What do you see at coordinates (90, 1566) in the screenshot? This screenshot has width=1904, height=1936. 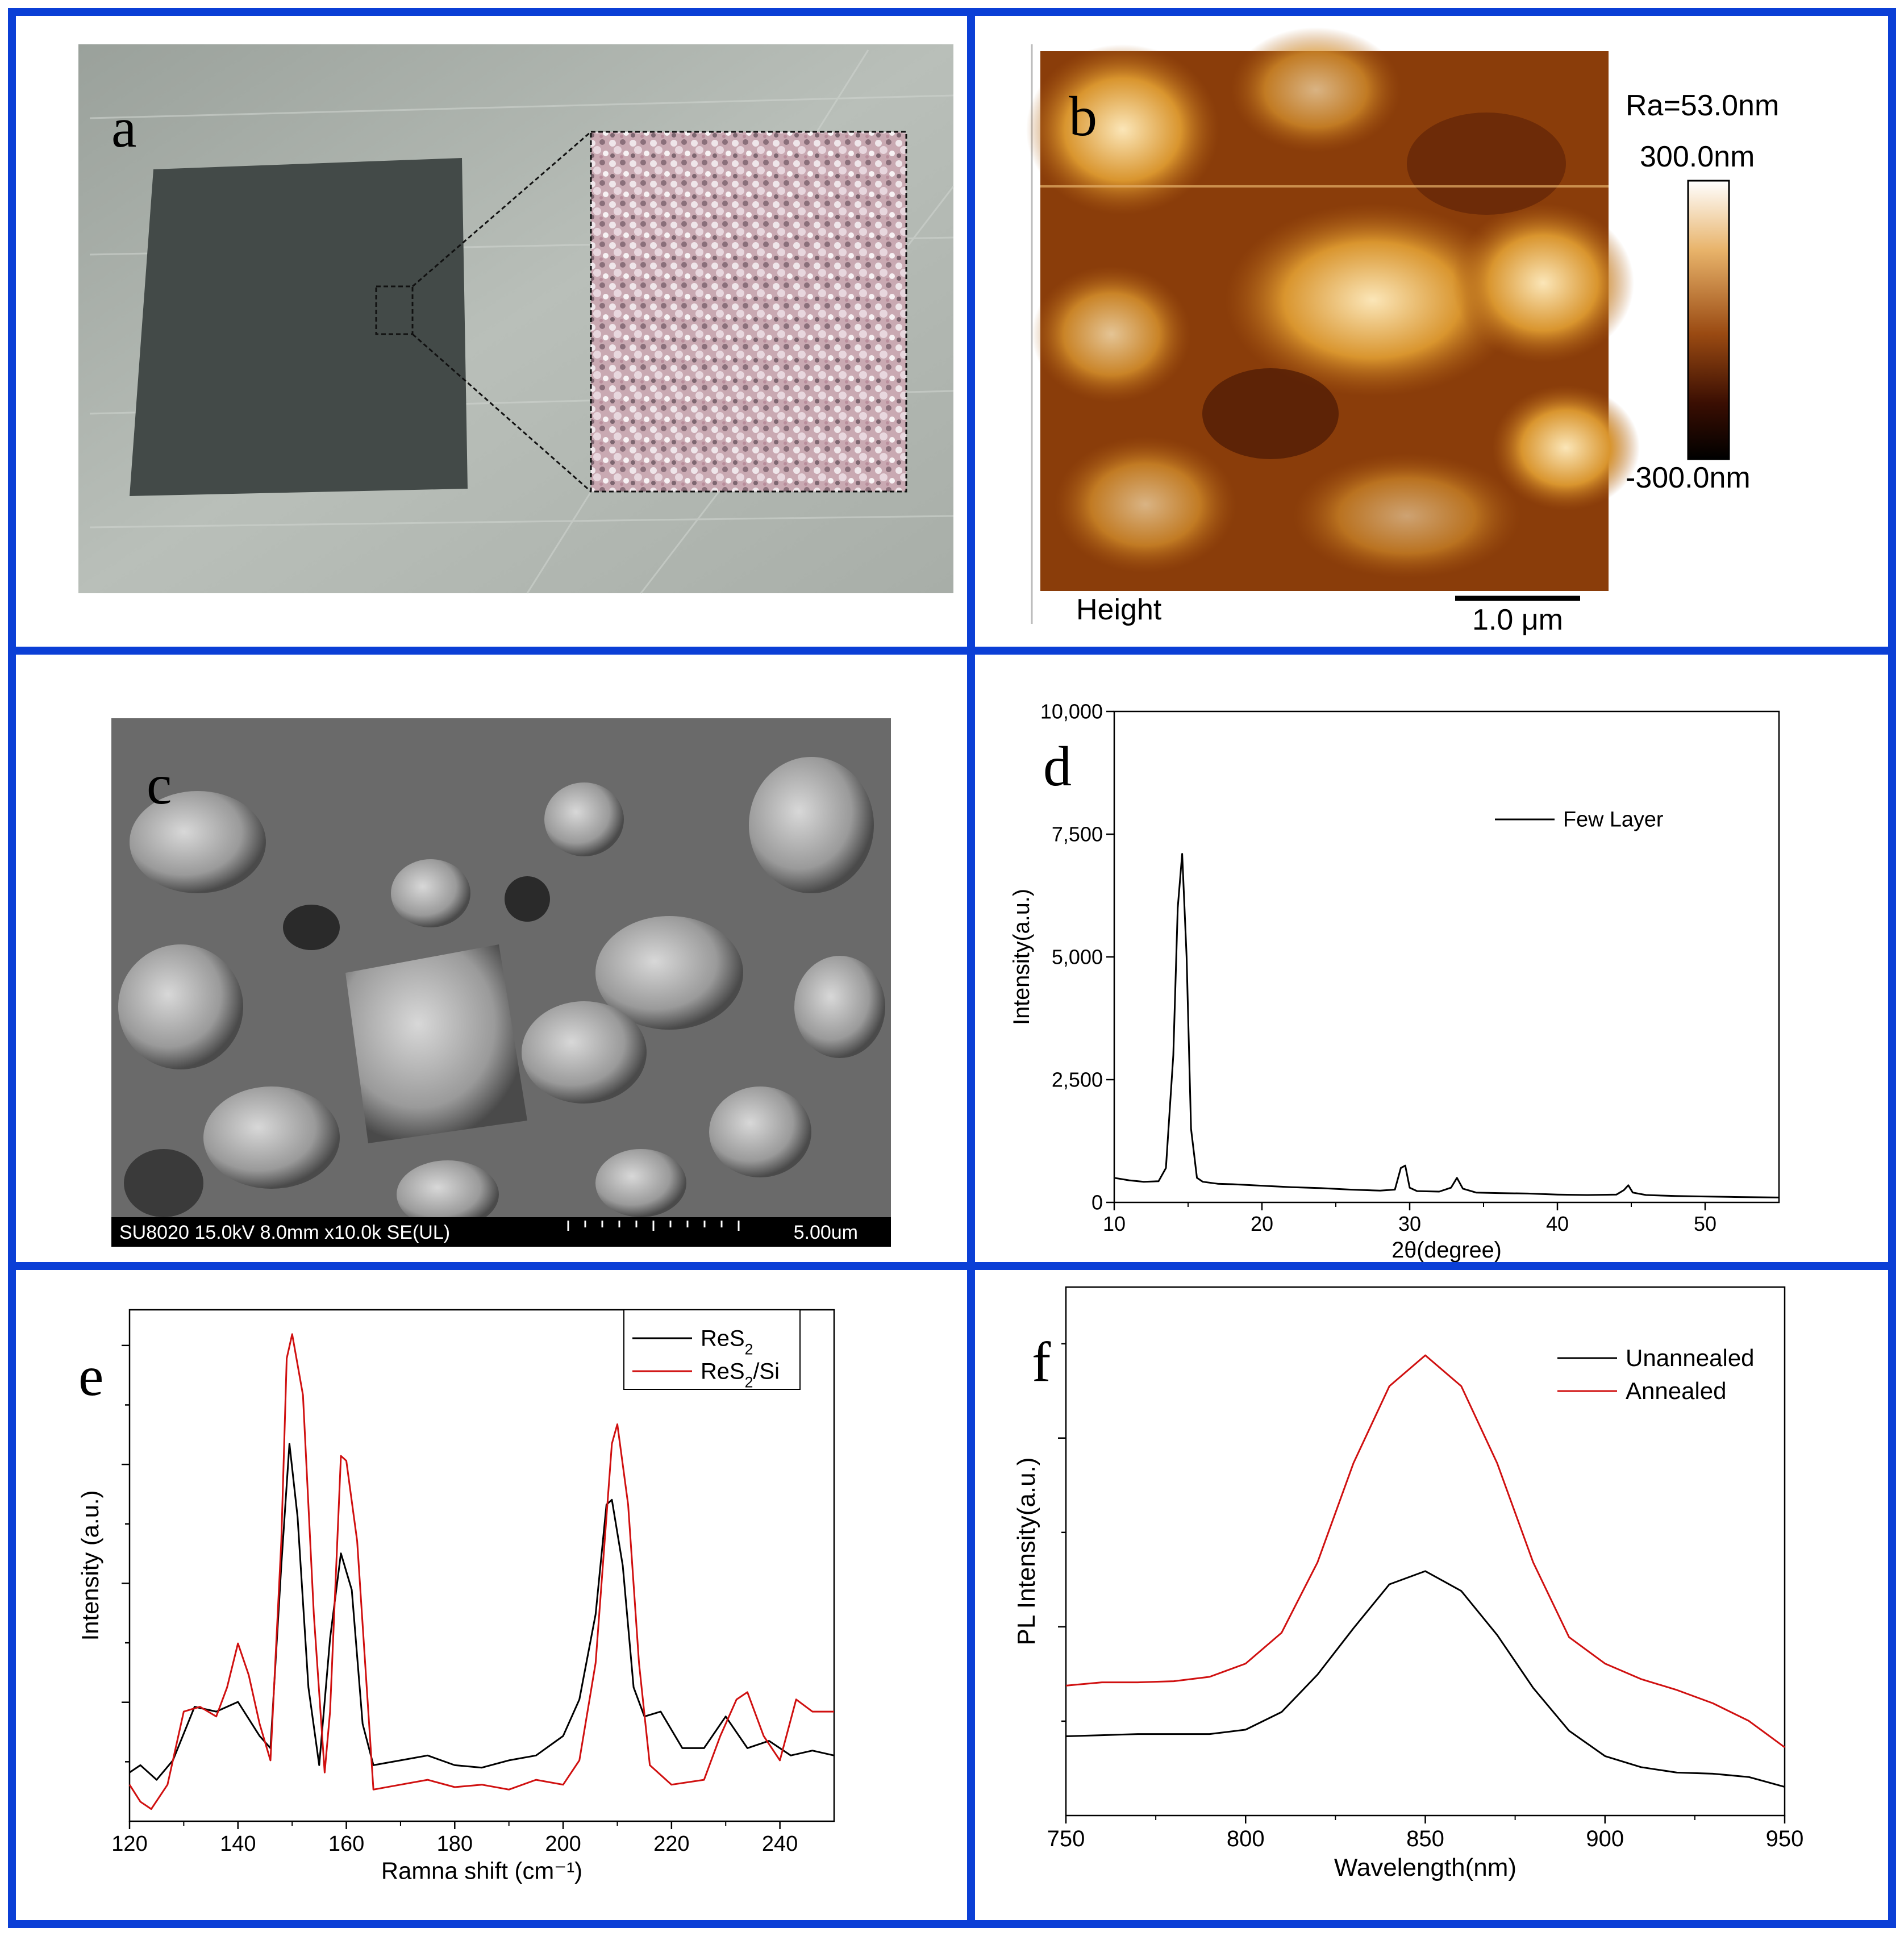 I see `y-axis-label: Intensity (a.u.)` at bounding box center [90, 1566].